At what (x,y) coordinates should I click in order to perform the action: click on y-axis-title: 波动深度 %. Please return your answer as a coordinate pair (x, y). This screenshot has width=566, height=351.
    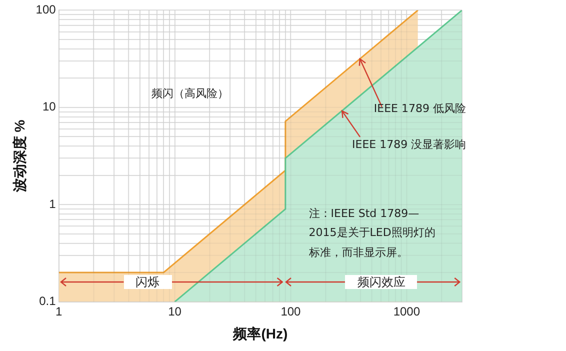
    Looking at the image, I should click on (19, 156).